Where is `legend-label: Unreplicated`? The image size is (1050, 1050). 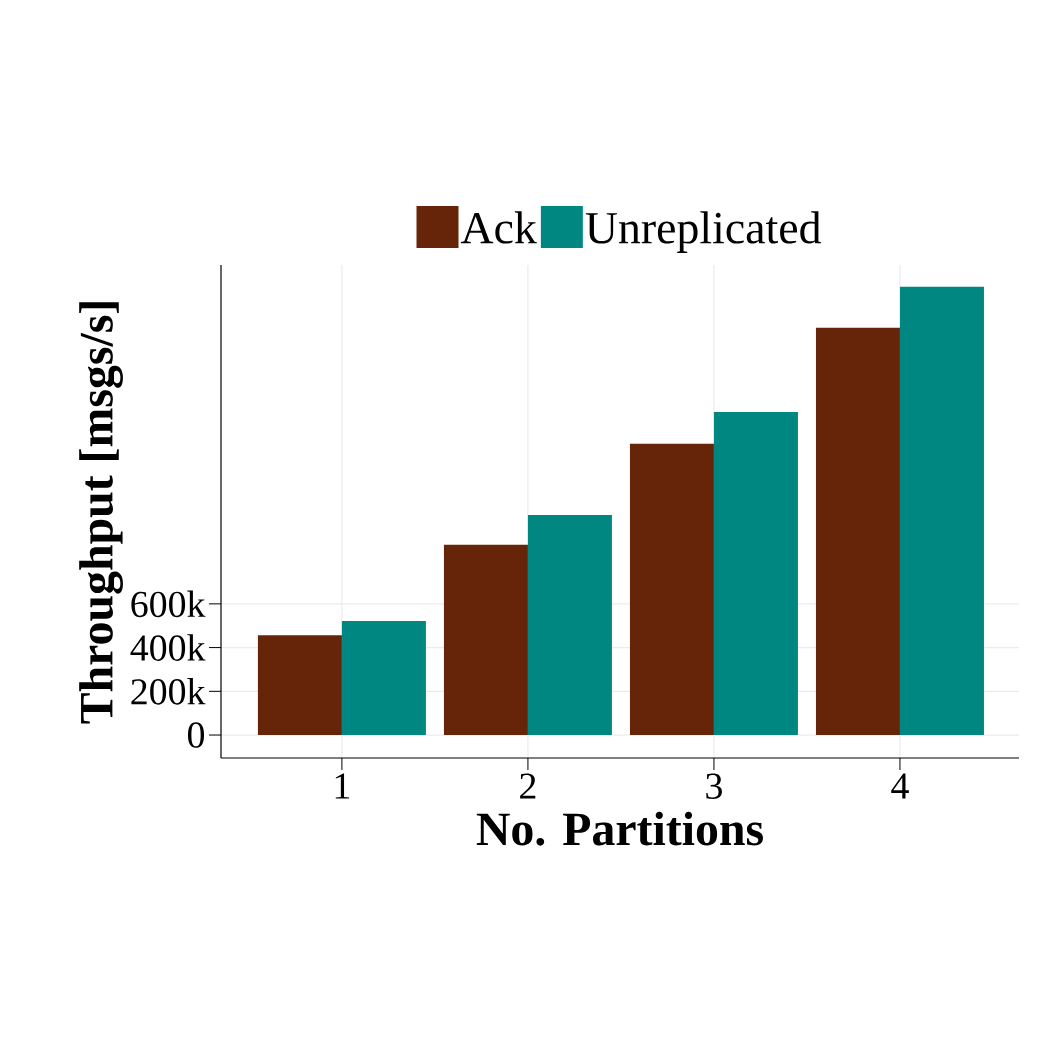
legend-label: Unreplicated is located at coordinates (703, 232).